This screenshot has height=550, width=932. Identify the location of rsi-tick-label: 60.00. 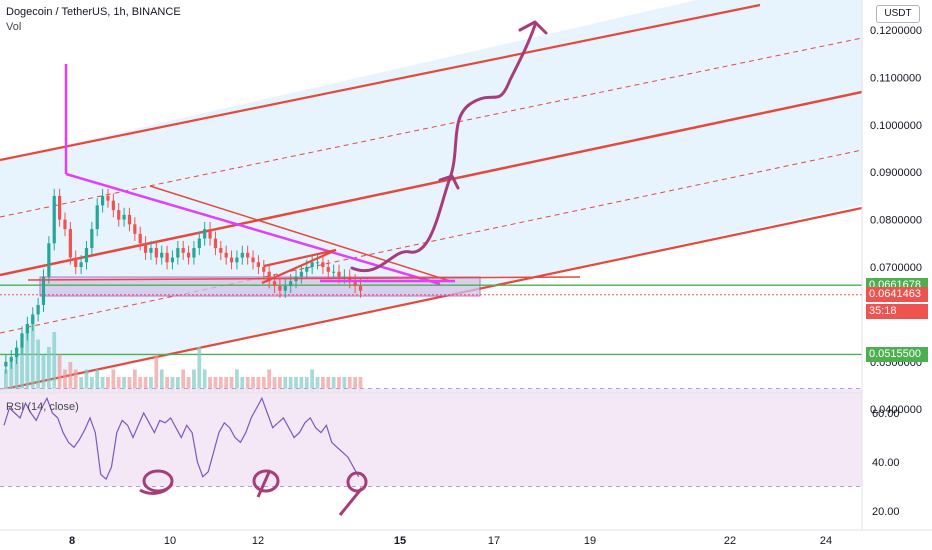
(886, 414).